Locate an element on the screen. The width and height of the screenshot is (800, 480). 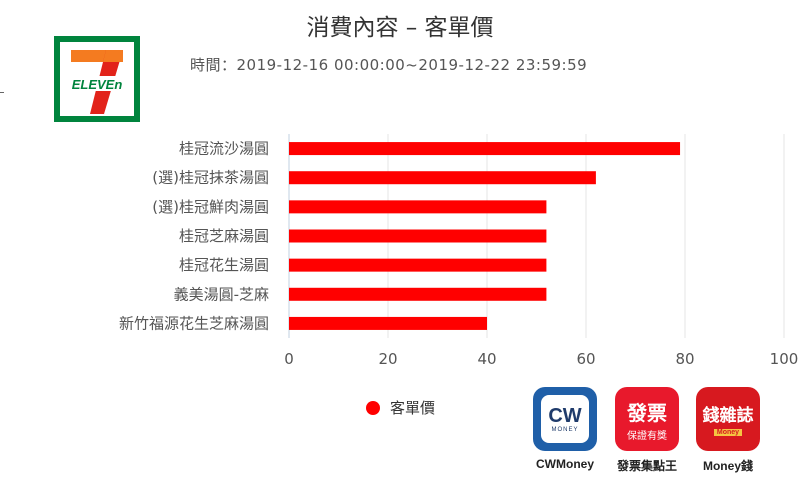
money-magazine-icon-text: 錢雜誌 is located at coordinates (728, 416).